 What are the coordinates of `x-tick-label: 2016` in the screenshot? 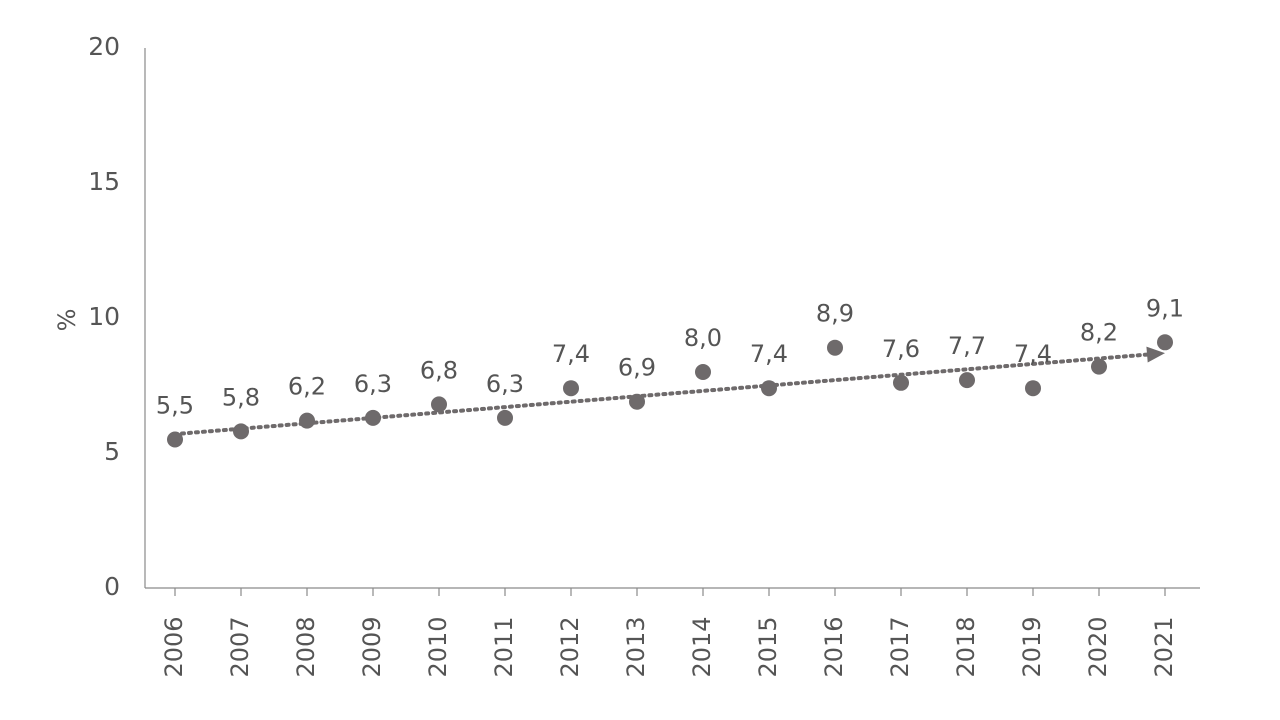 It's located at (834, 646).